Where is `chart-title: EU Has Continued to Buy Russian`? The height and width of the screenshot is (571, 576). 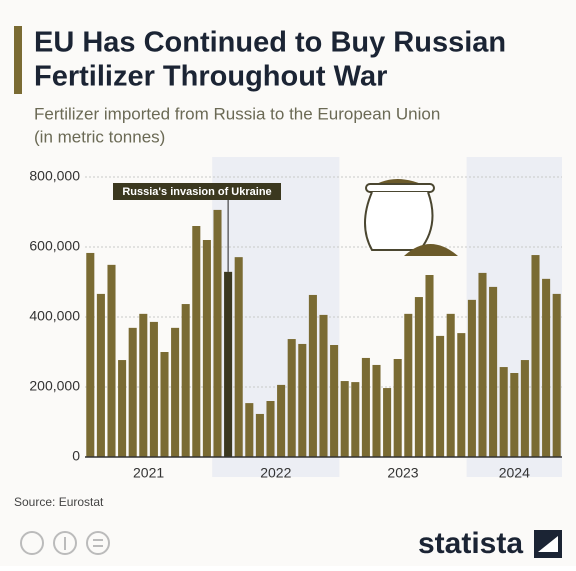 chart-title: EU Has Continued to Buy Russian is located at coordinates (270, 43).